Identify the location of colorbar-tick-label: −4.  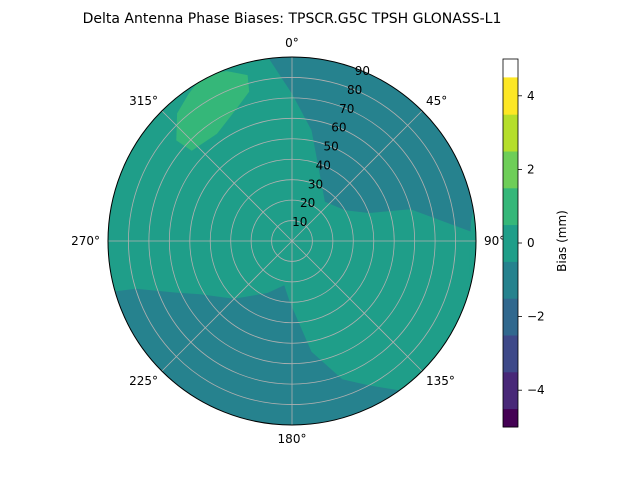
(536, 390).